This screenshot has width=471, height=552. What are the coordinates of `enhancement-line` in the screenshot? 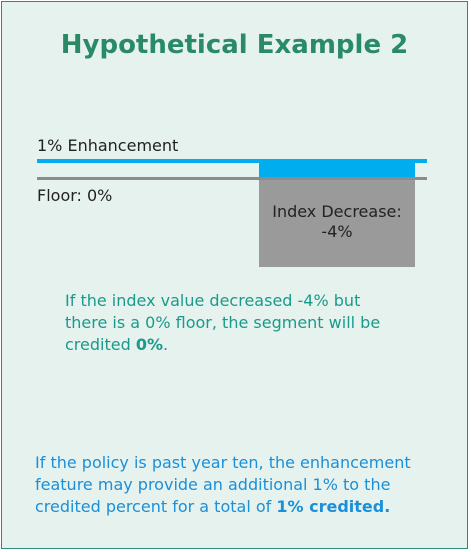 It's located at (232, 161).